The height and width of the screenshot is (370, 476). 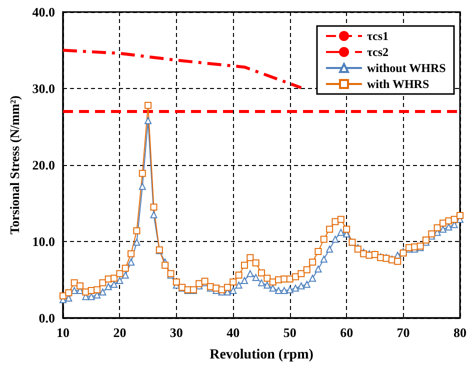 I want to click on x-tick-label: 30, so click(x=176, y=332).